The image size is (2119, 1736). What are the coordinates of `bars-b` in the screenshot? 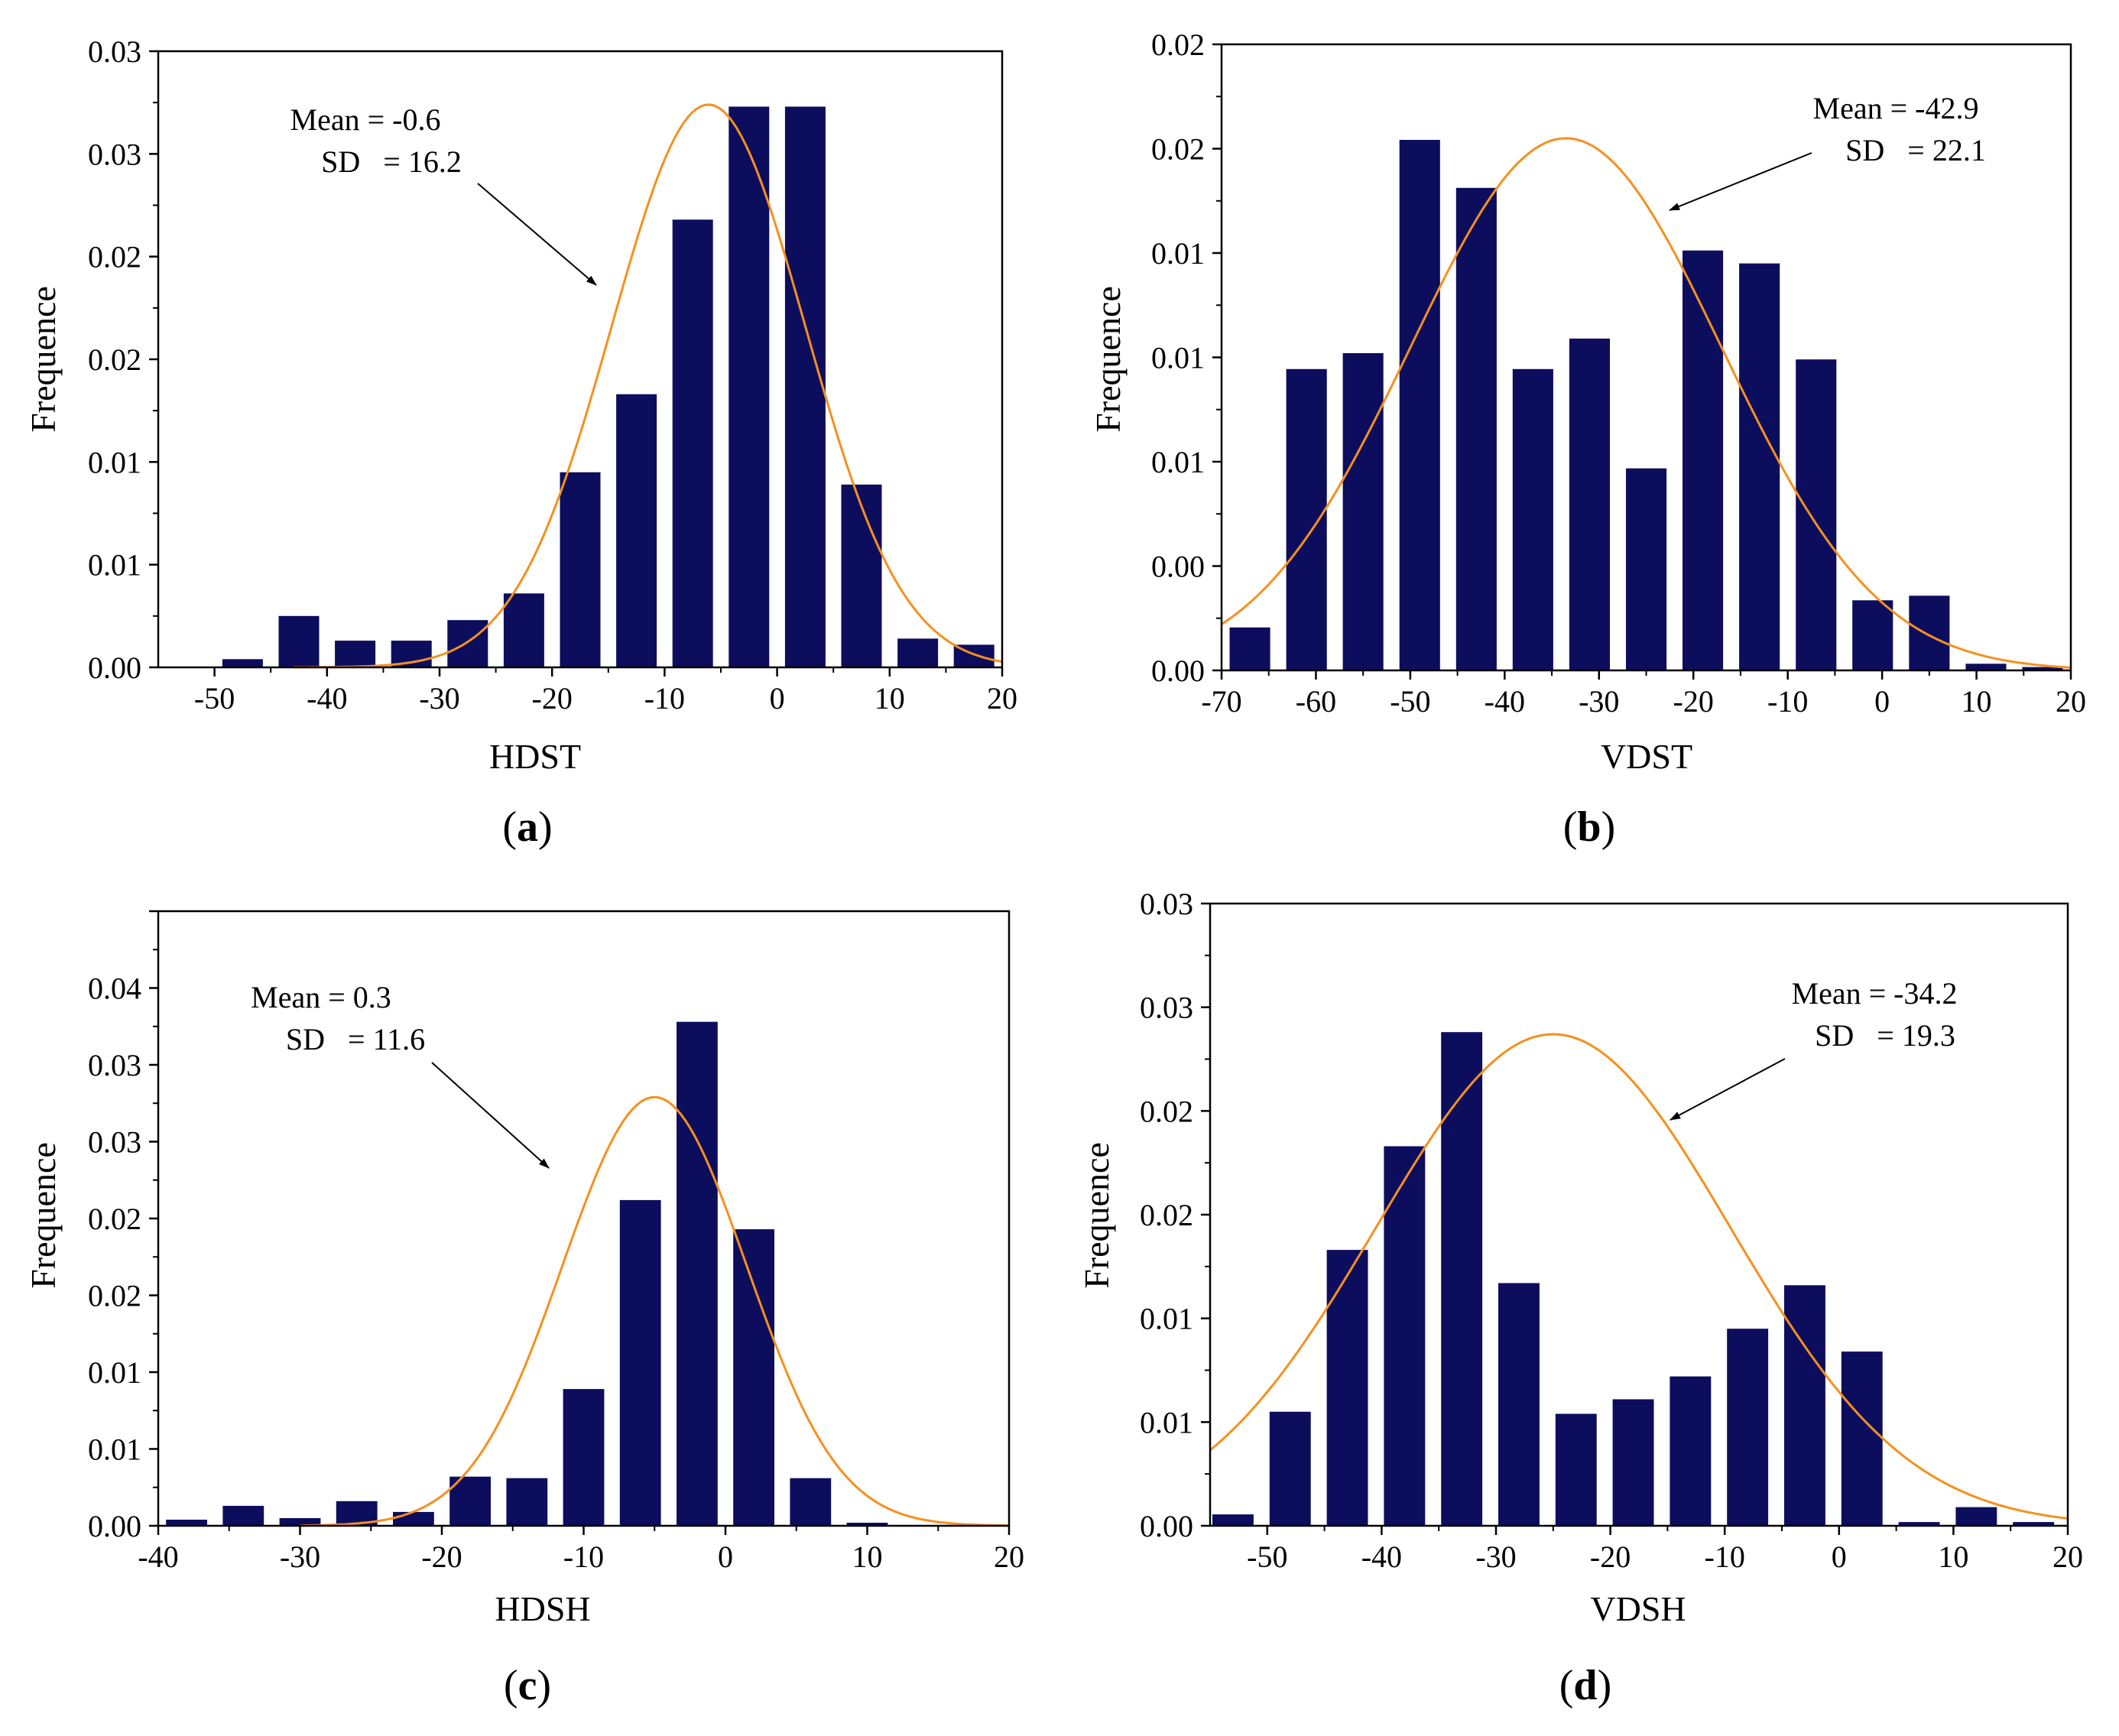 It's located at (1646, 405).